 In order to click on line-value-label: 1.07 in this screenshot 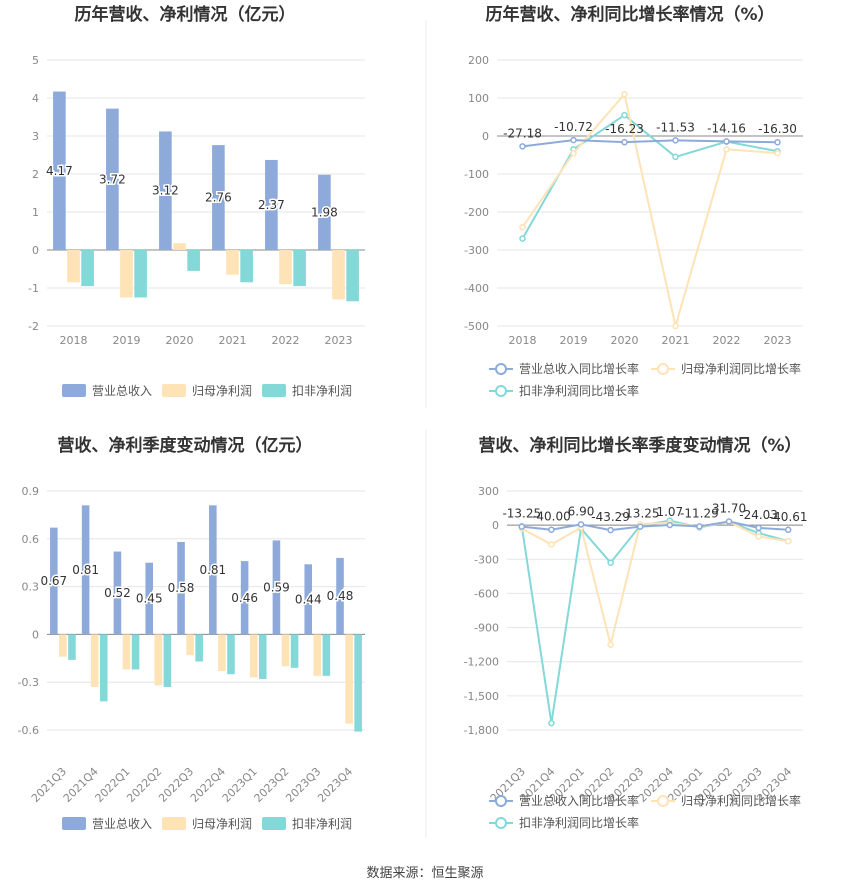, I will do `click(669, 512)`.